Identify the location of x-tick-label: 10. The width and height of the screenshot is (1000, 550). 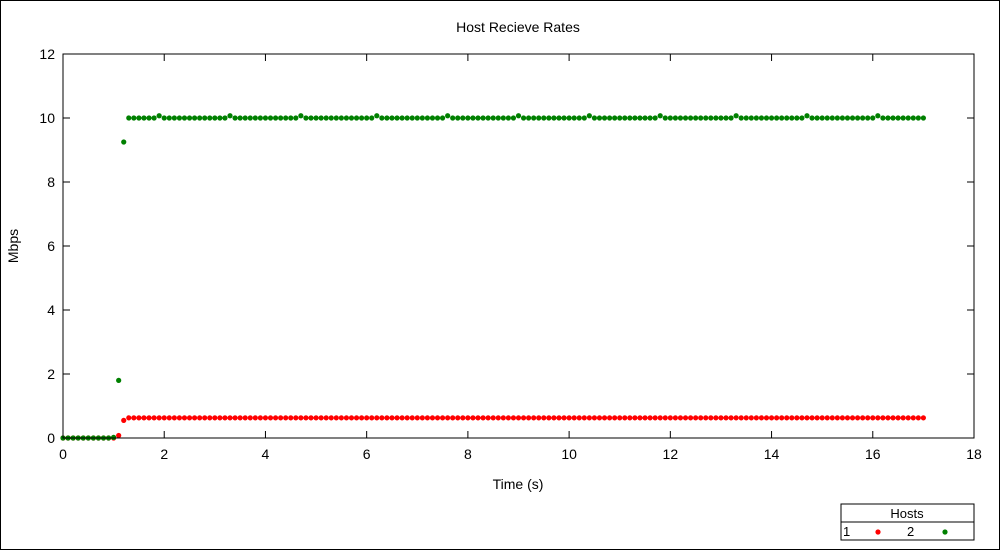
(569, 454).